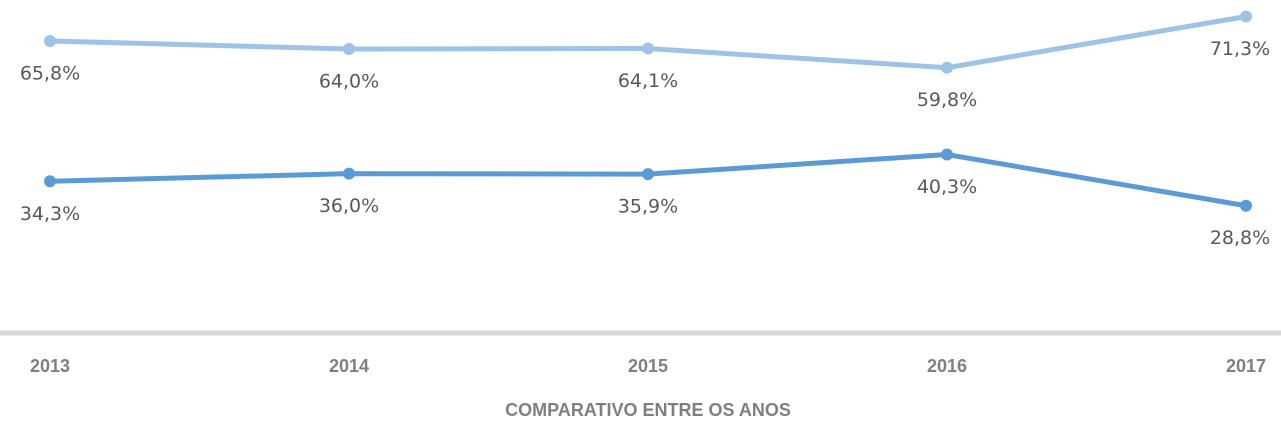 The image size is (1281, 429). Describe the element at coordinates (648, 207) in the screenshot. I see `data-label: 35,9%` at that location.